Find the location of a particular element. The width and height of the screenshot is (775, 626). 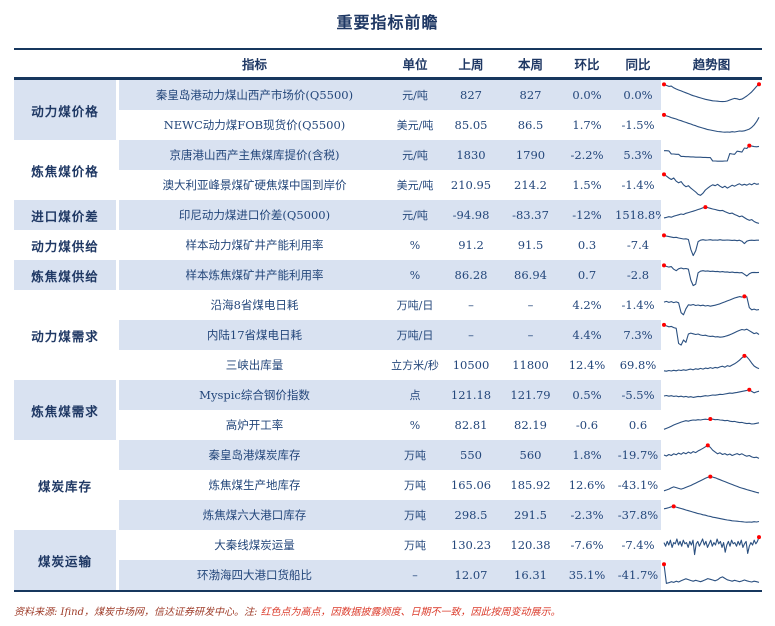

wow-cell: 12.6% is located at coordinates (587, 485).